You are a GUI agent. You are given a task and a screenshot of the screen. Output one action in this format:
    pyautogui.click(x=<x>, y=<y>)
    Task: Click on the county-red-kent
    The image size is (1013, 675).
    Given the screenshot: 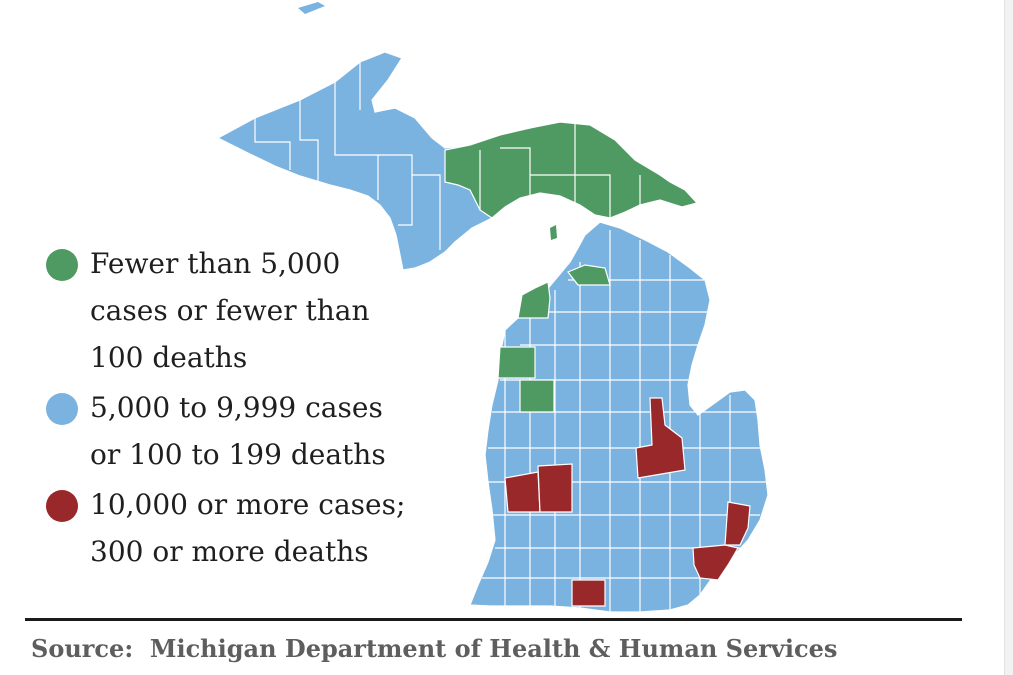 What is the action you would take?
    pyautogui.click(x=555, y=488)
    